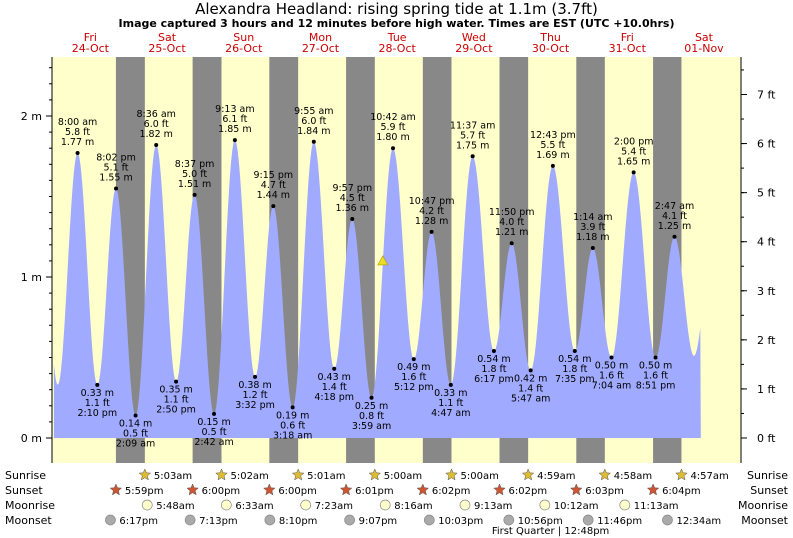  What do you see at coordinates (766, 144) in the screenshot?
I see `right-tick-label: 6 ft` at bounding box center [766, 144].